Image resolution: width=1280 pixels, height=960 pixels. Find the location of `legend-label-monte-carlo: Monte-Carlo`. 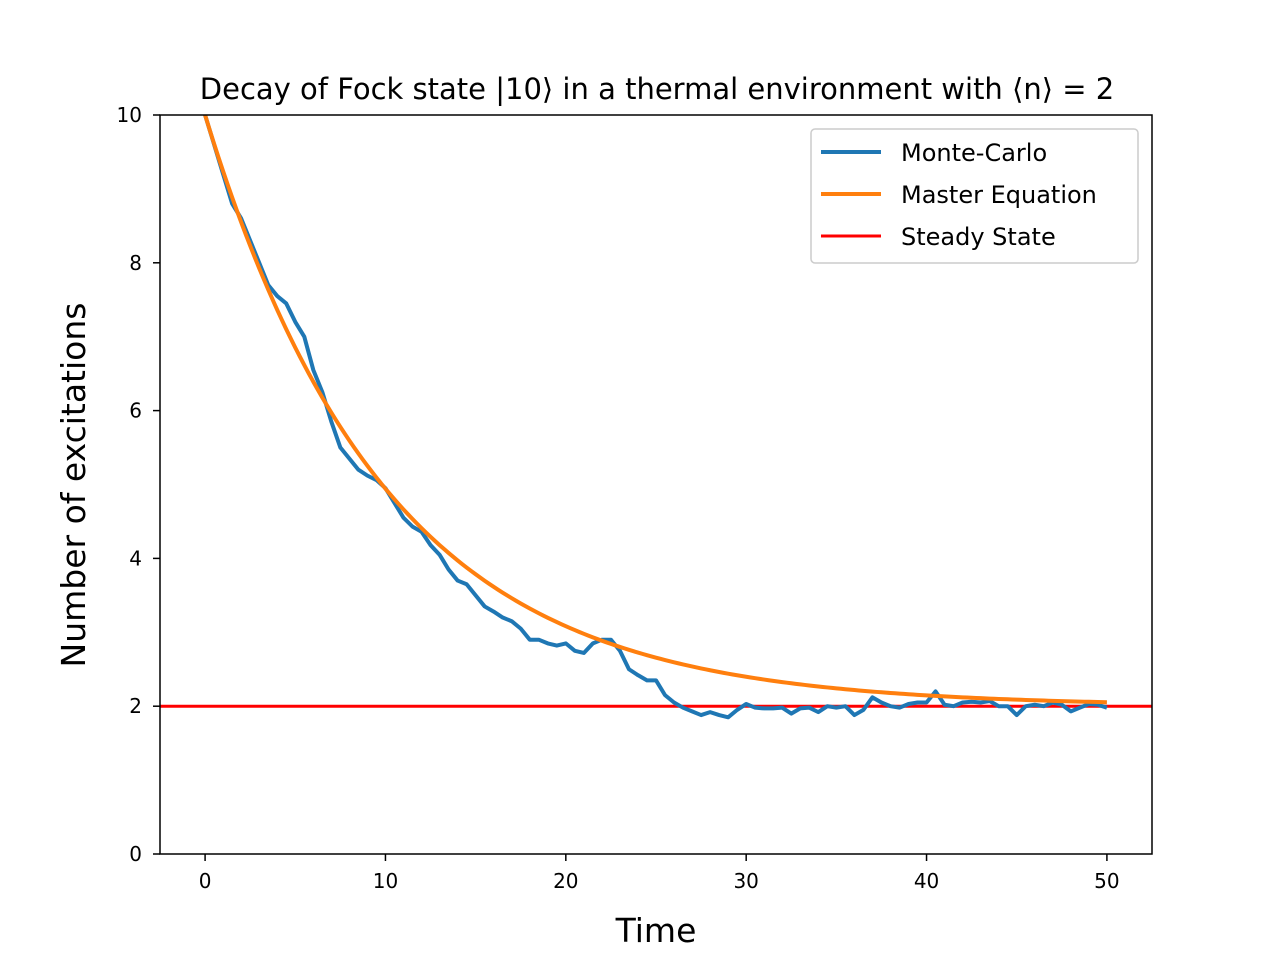

legend-label-monte-carlo: Monte-Carlo is located at coordinates (974, 153).